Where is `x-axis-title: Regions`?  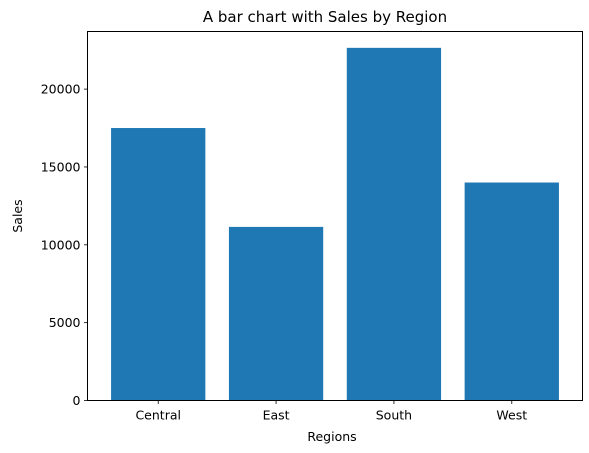
x-axis-title: Regions is located at coordinates (331, 436).